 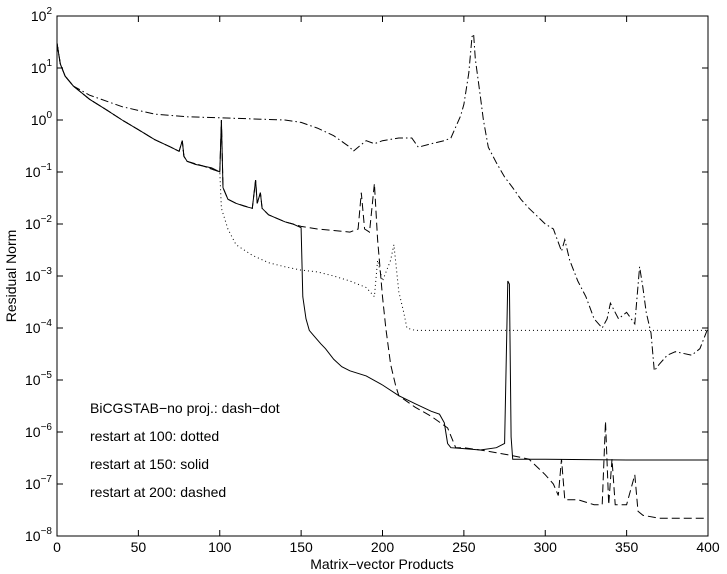 I want to click on y-tick-label: 10², so click(x=42, y=15).